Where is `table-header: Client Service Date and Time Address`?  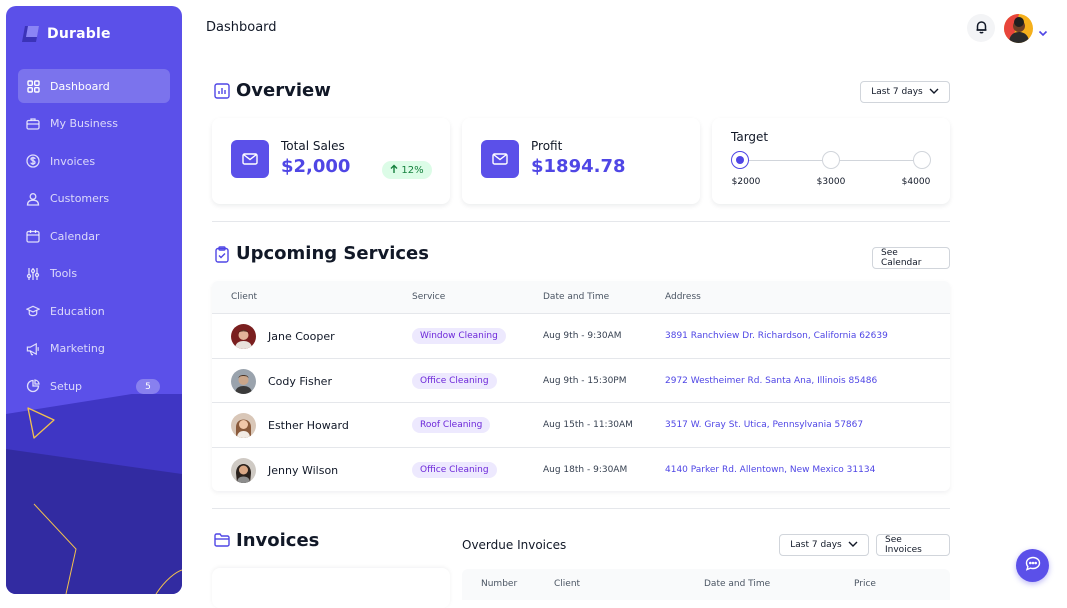 table-header: Client Service Date and Time Address is located at coordinates (581, 297).